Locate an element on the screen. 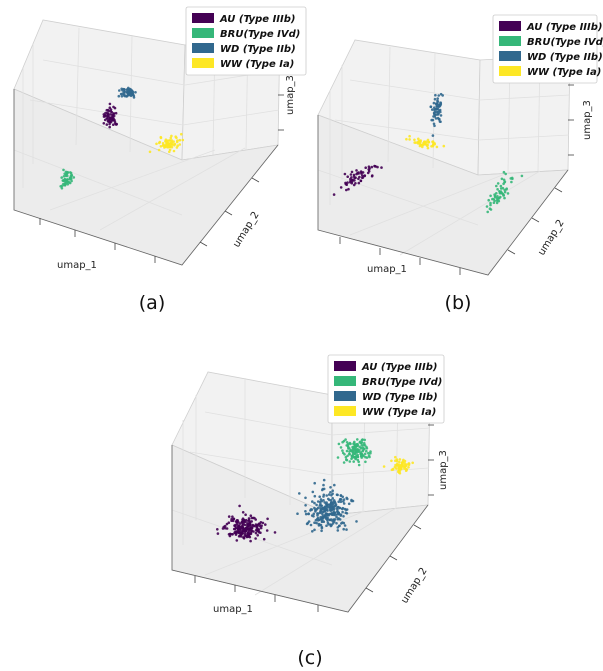  legend-swatch-au is located at coordinates (203, 18).